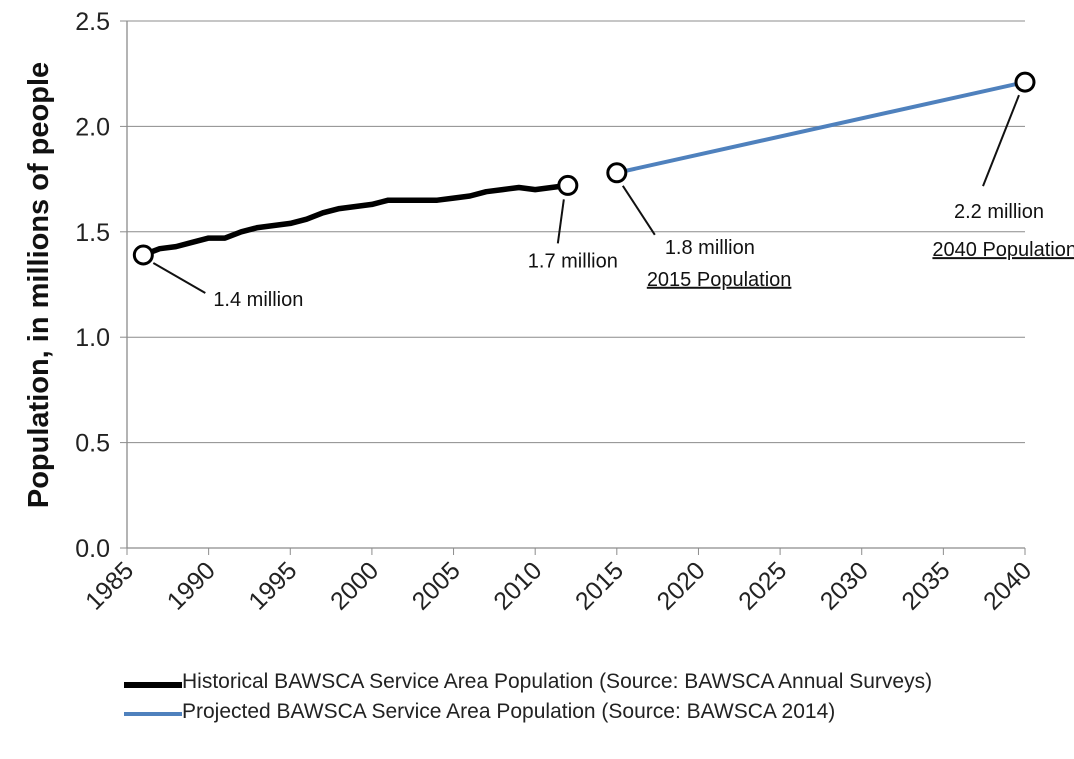  I want to click on annotation-label: 1.8 million, so click(710, 248).